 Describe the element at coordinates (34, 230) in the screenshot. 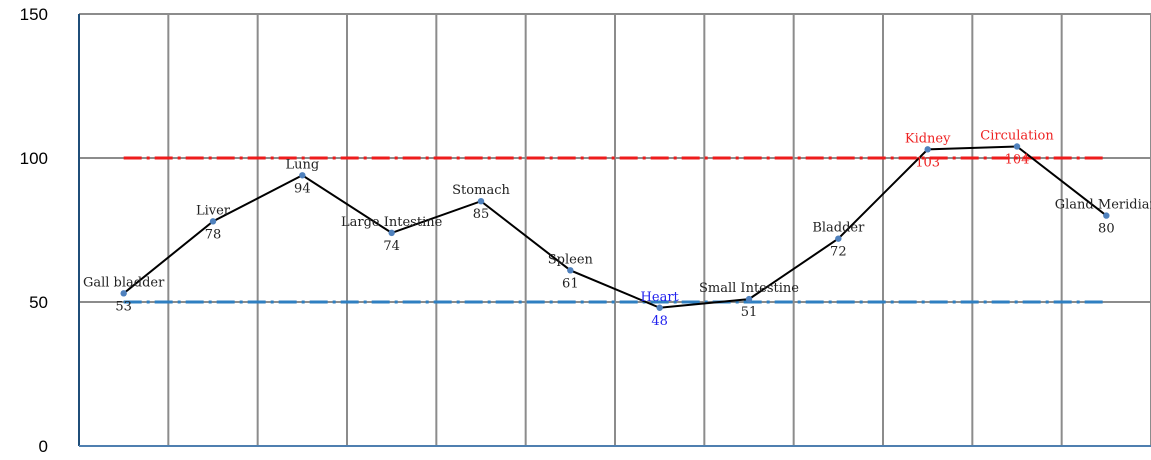

I see `y-tick-labels: 0 50 100 150` at that location.